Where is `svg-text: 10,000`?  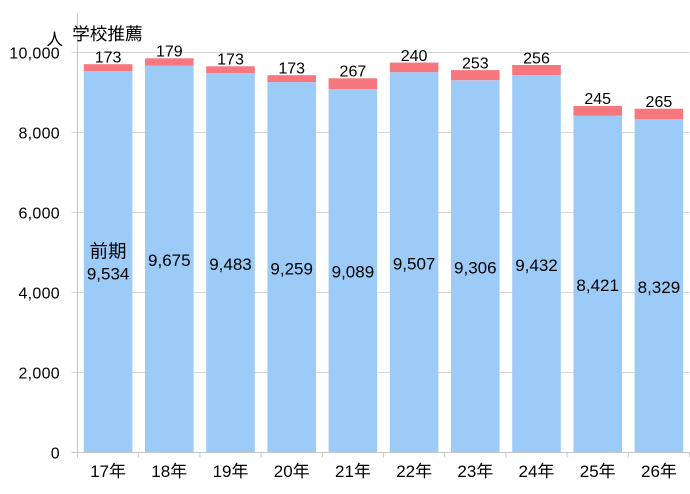
svg-text: 10,000 is located at coordinates (34, 54).